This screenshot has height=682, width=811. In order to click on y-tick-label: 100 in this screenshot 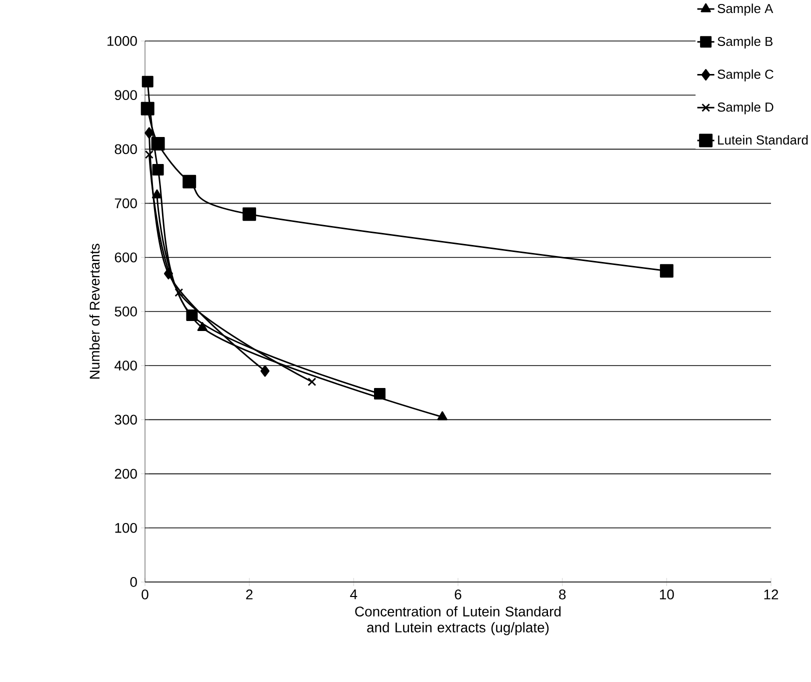, I will do `click(126, 527)`.